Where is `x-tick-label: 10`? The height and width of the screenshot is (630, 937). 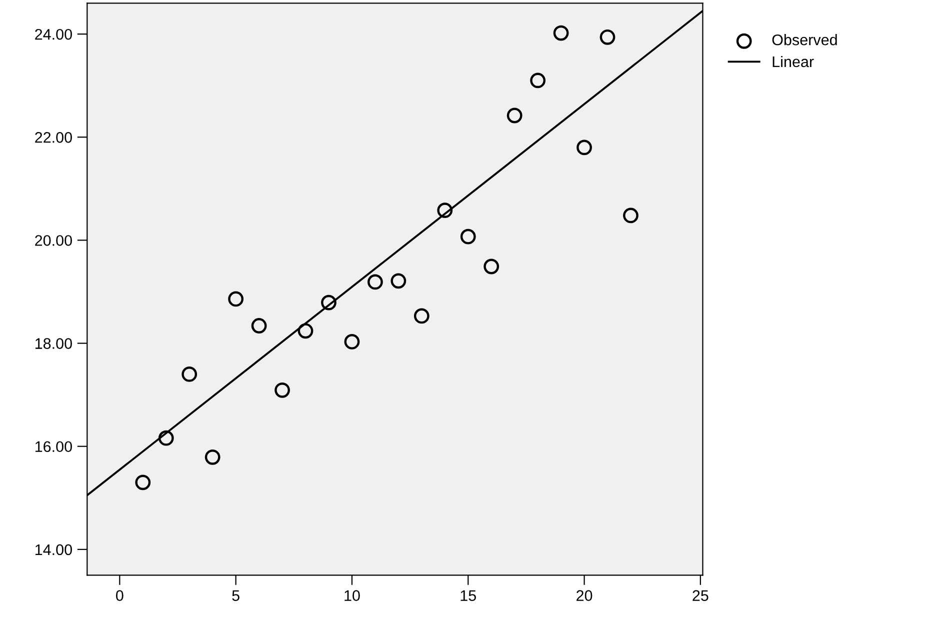
x-tick-label: 10 is located at coordinates (352, 595).